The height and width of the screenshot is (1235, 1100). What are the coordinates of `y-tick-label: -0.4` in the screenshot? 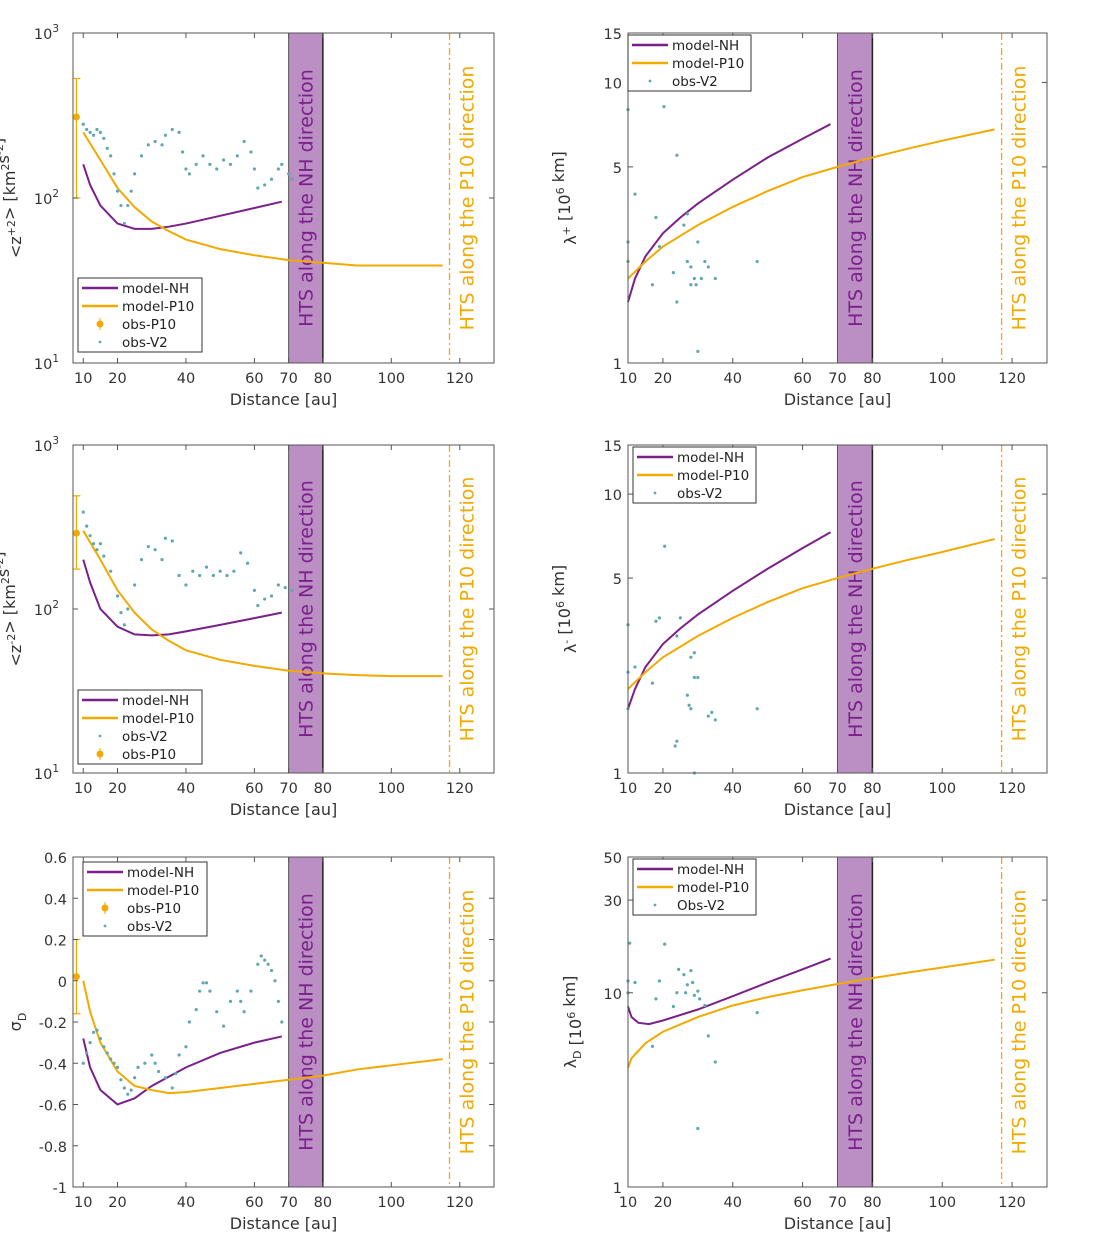 It's located at (53, 1065).